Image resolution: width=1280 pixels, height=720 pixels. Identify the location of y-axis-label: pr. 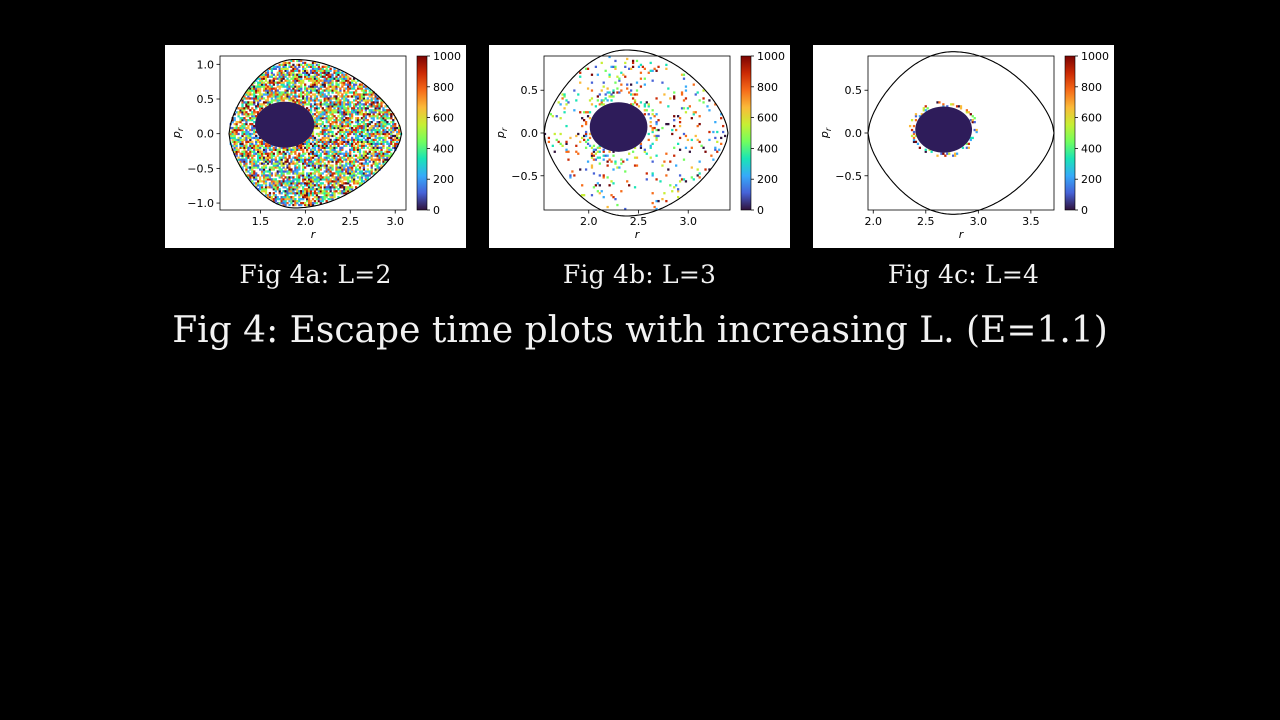
(501, 133).